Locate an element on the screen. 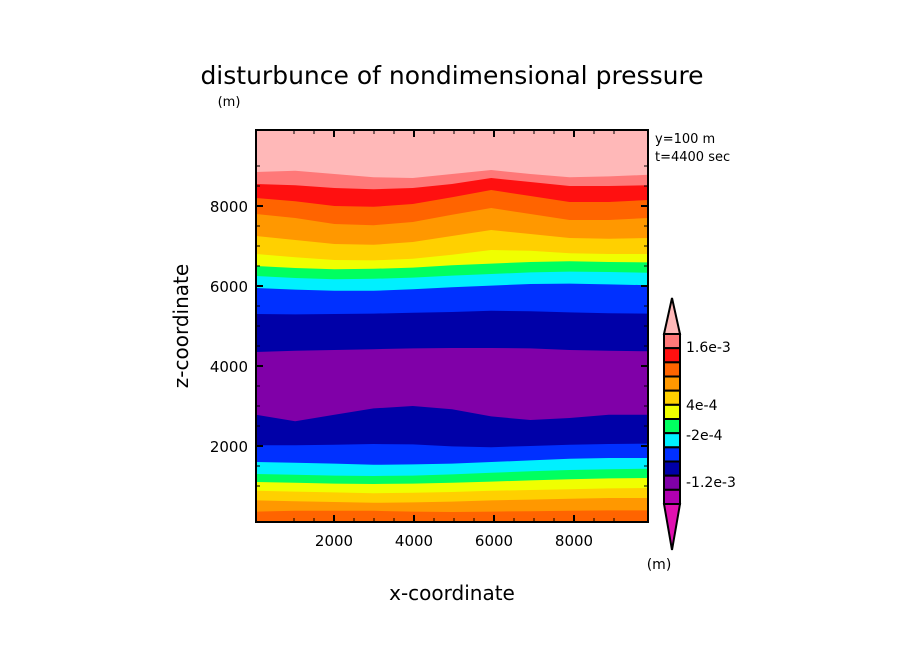  colorbar-label: -2e-4 is located at coordinates (704, 436).